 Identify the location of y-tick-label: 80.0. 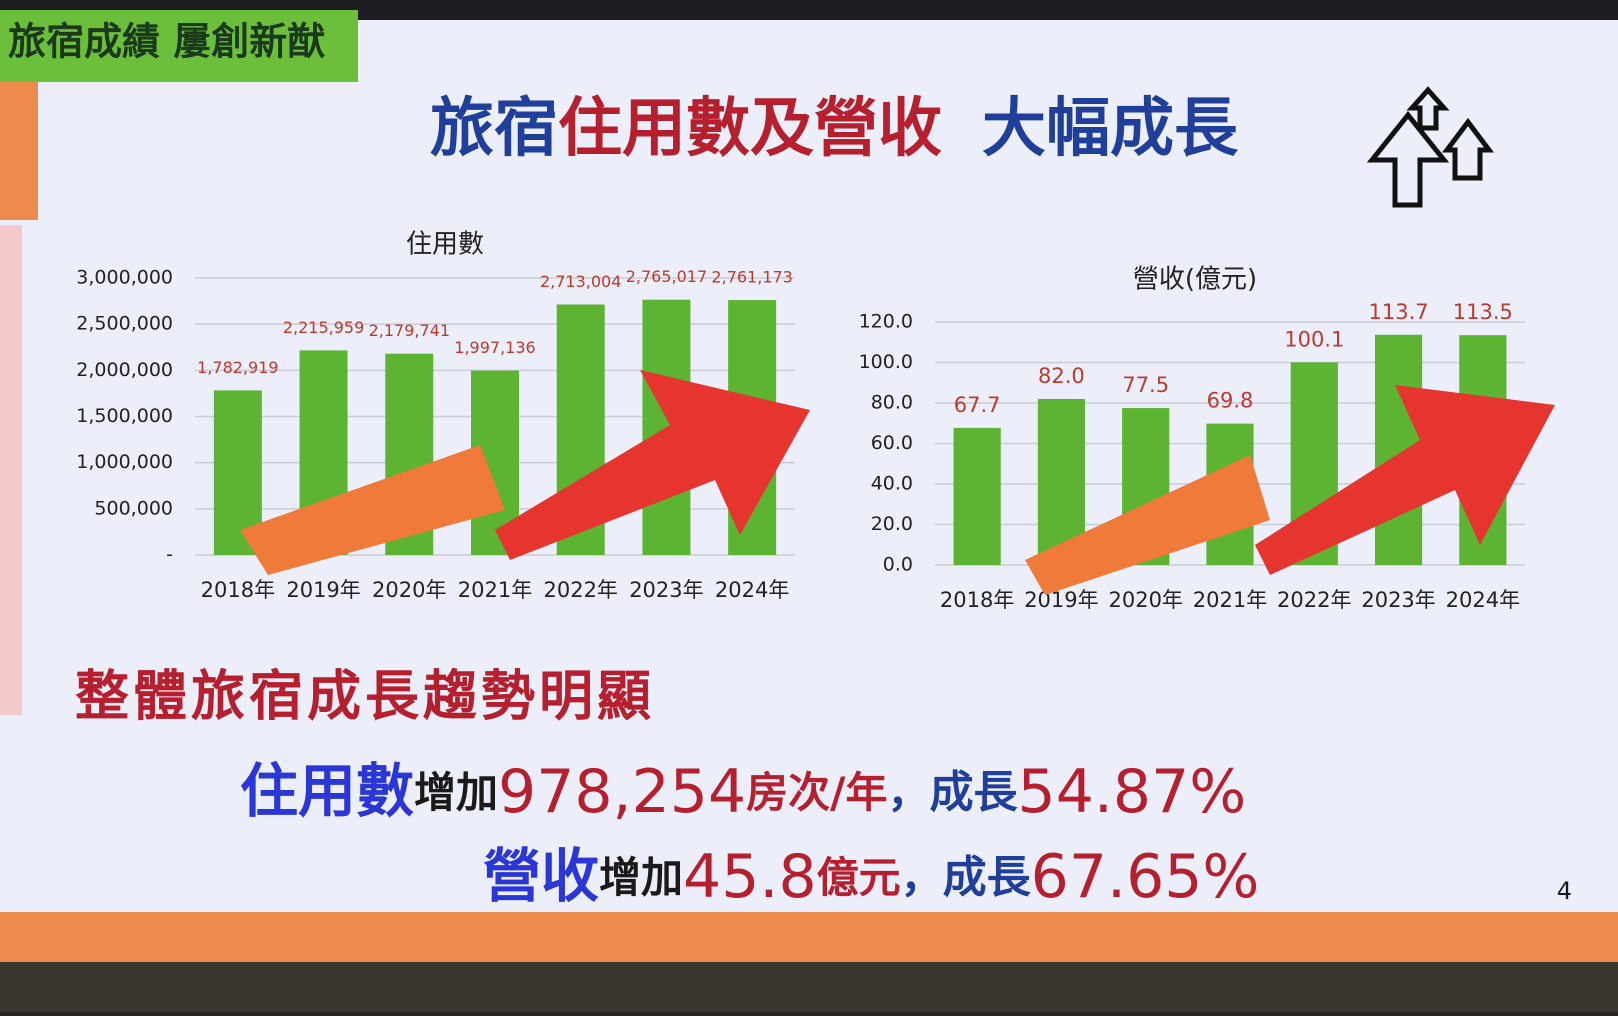
(892, 403).